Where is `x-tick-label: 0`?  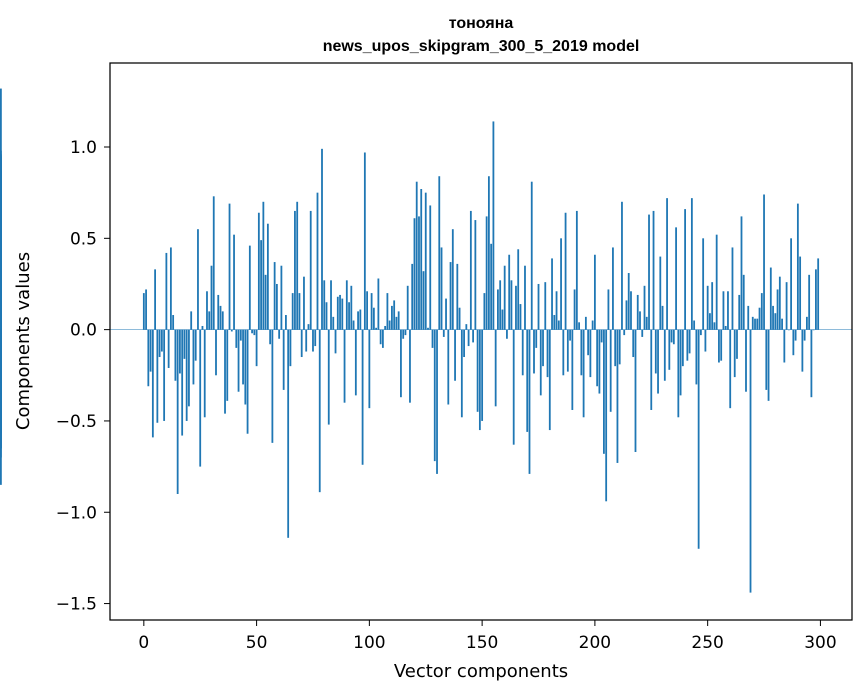 x-tick-label: 0 is located at coordinates (143, 643).